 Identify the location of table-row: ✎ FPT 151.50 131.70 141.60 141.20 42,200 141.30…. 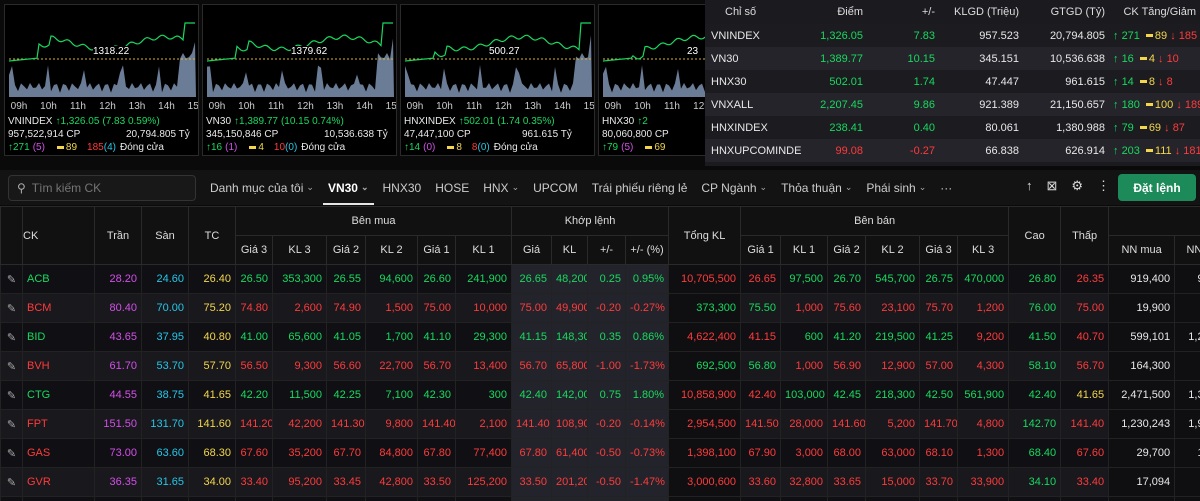
(600, 424).